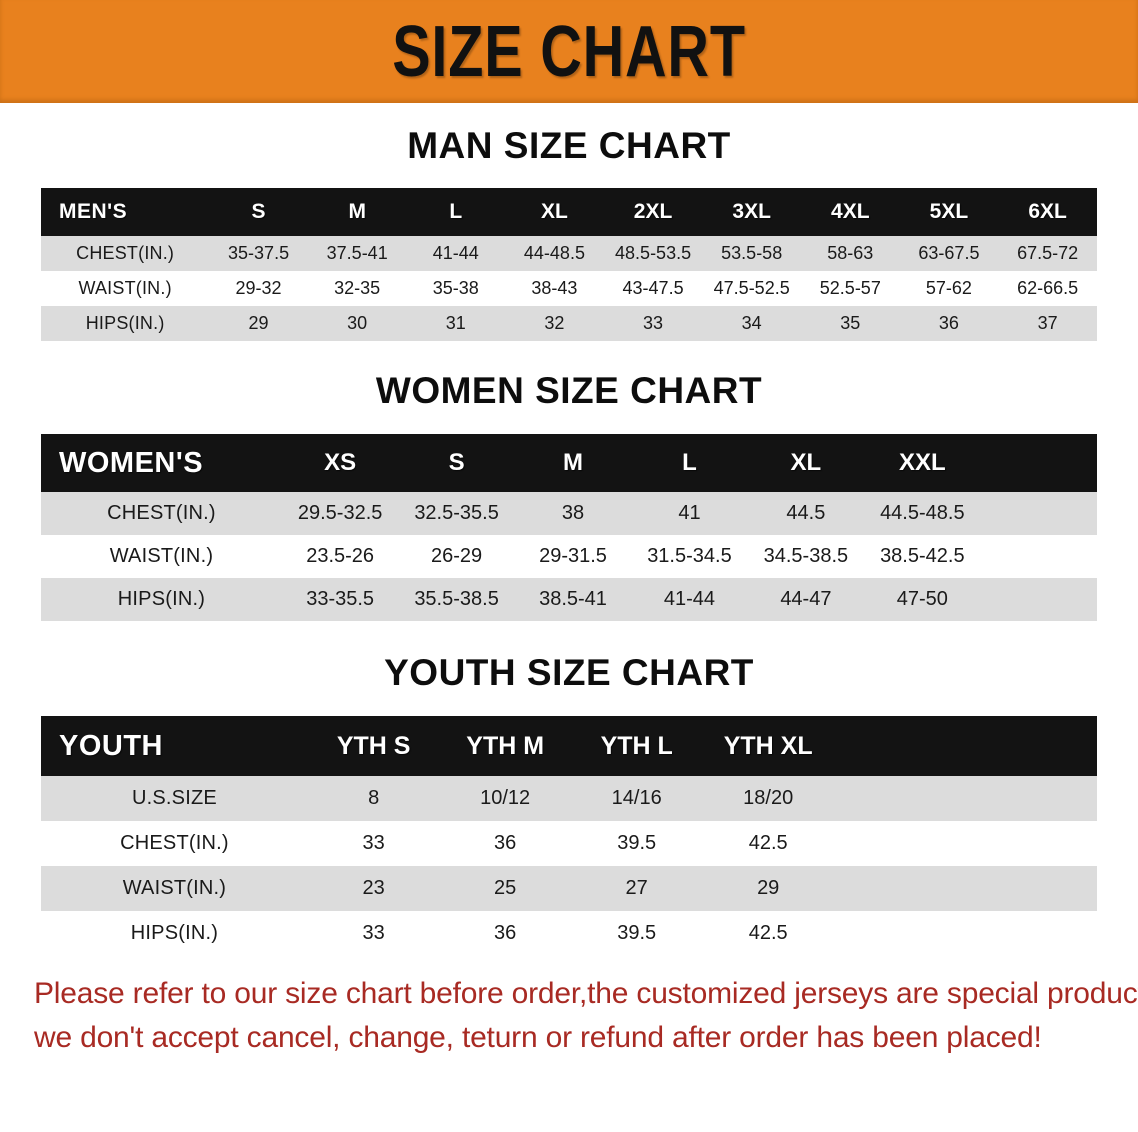 The height and width of the screenshot is (1132, 1138). I want to click on table-cell: 32.5-35.5, so click(456, 513).